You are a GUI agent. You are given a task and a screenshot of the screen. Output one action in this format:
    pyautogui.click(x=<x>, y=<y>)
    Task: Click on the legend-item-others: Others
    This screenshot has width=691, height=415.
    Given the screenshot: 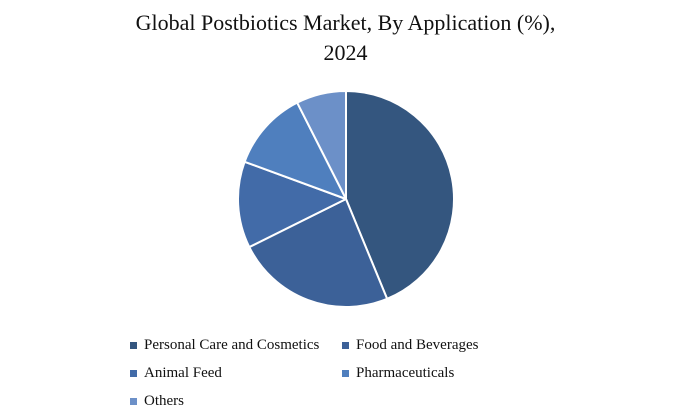 What is the action you would take?
    pyautogui.click(x=236, y=401)
    